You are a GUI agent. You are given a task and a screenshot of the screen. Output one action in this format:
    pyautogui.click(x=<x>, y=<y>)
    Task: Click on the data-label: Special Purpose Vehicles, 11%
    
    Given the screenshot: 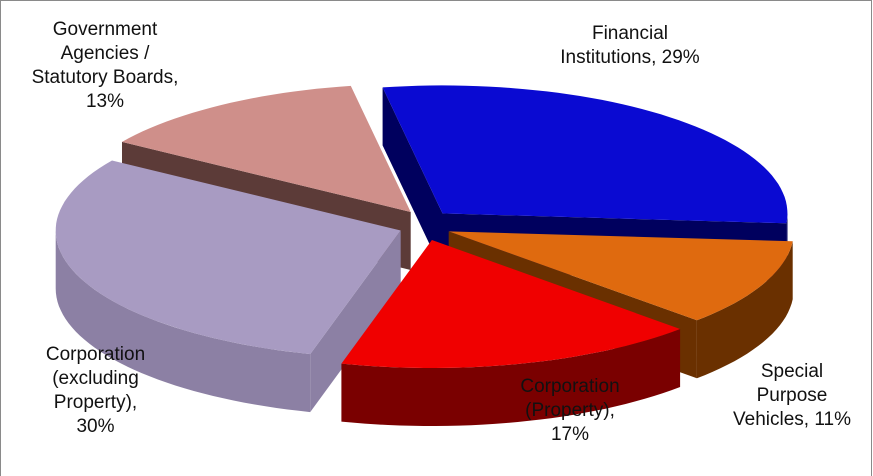 What is the action you would take?
    pyautogui.click(x=792, y=395)
    